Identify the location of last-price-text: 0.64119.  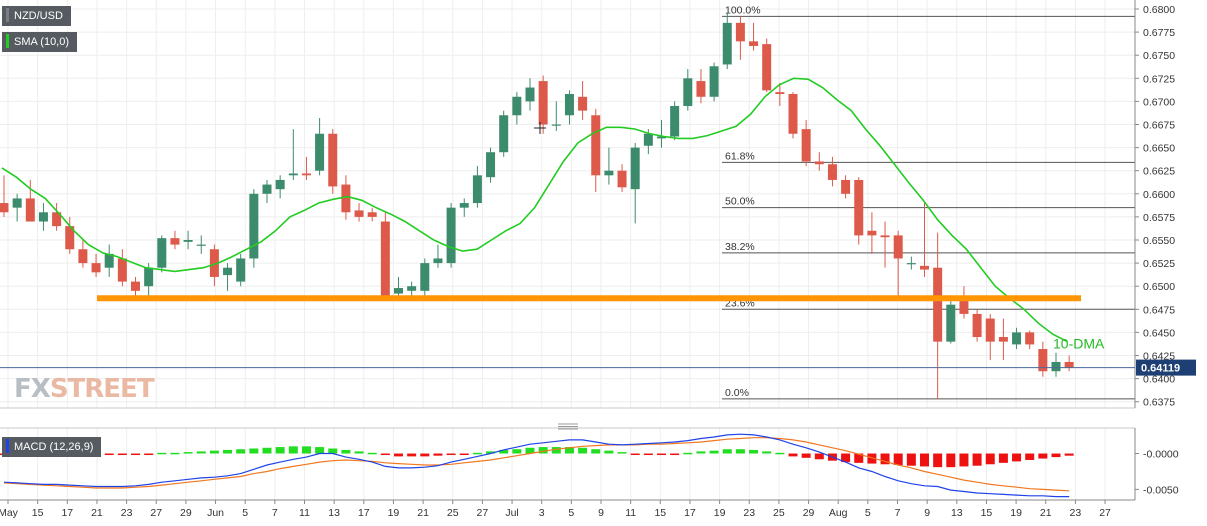
(1160, 369).